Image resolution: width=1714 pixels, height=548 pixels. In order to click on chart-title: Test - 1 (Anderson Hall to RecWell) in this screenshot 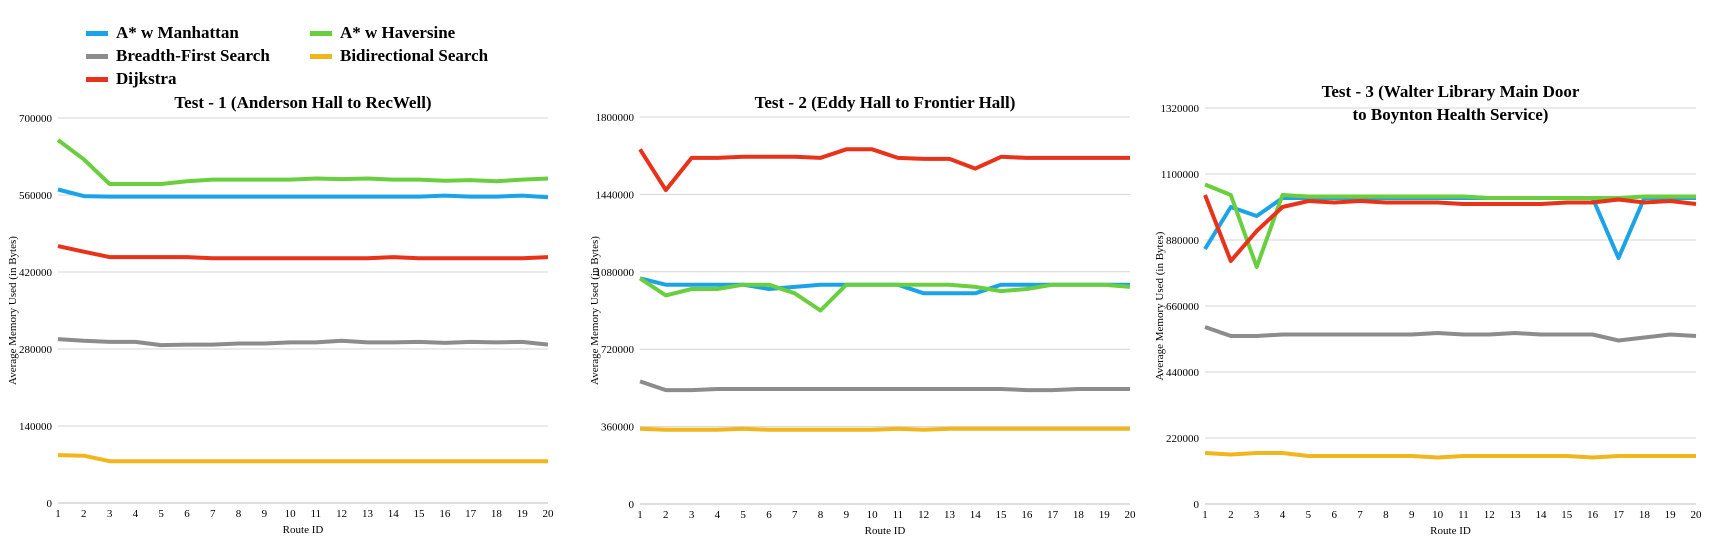, I will do `click(302, 102)`.